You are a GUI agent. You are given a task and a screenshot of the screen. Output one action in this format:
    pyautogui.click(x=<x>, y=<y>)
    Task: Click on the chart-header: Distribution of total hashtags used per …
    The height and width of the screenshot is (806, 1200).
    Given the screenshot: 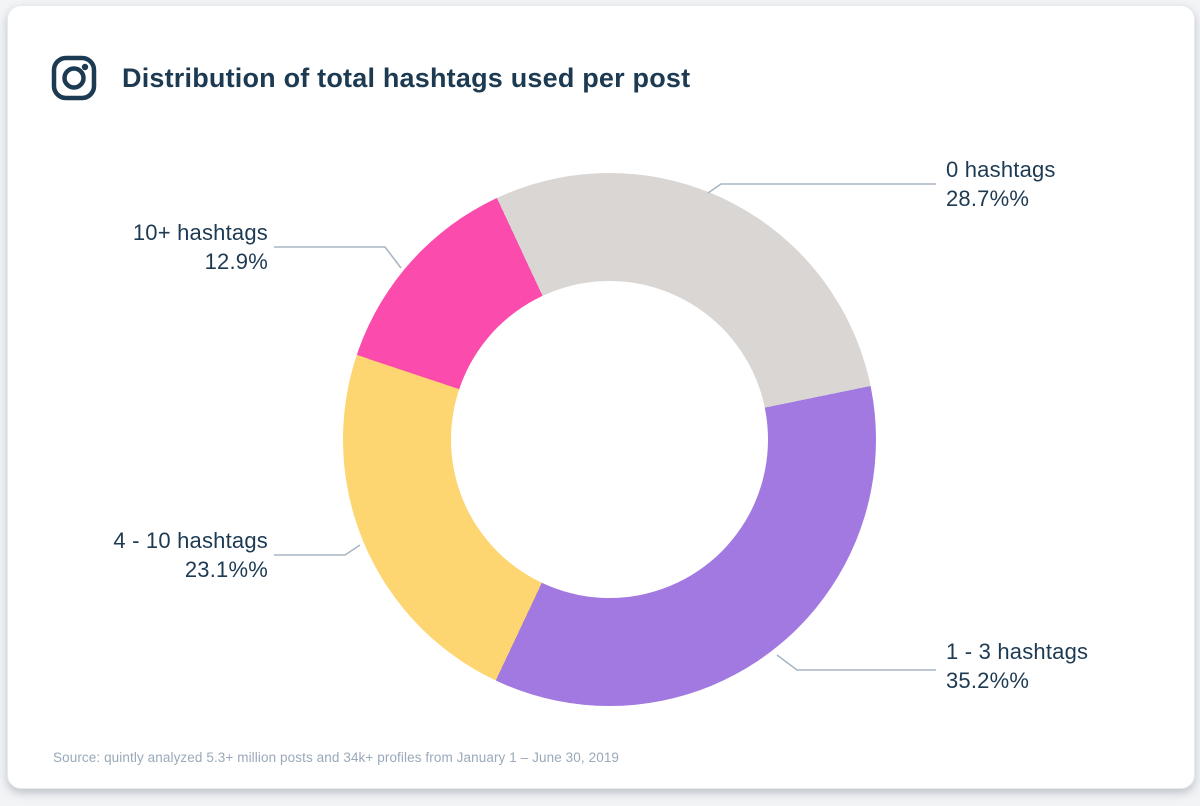 What is the action you would take?
    pyautogui.click(x=370, y=78)
    